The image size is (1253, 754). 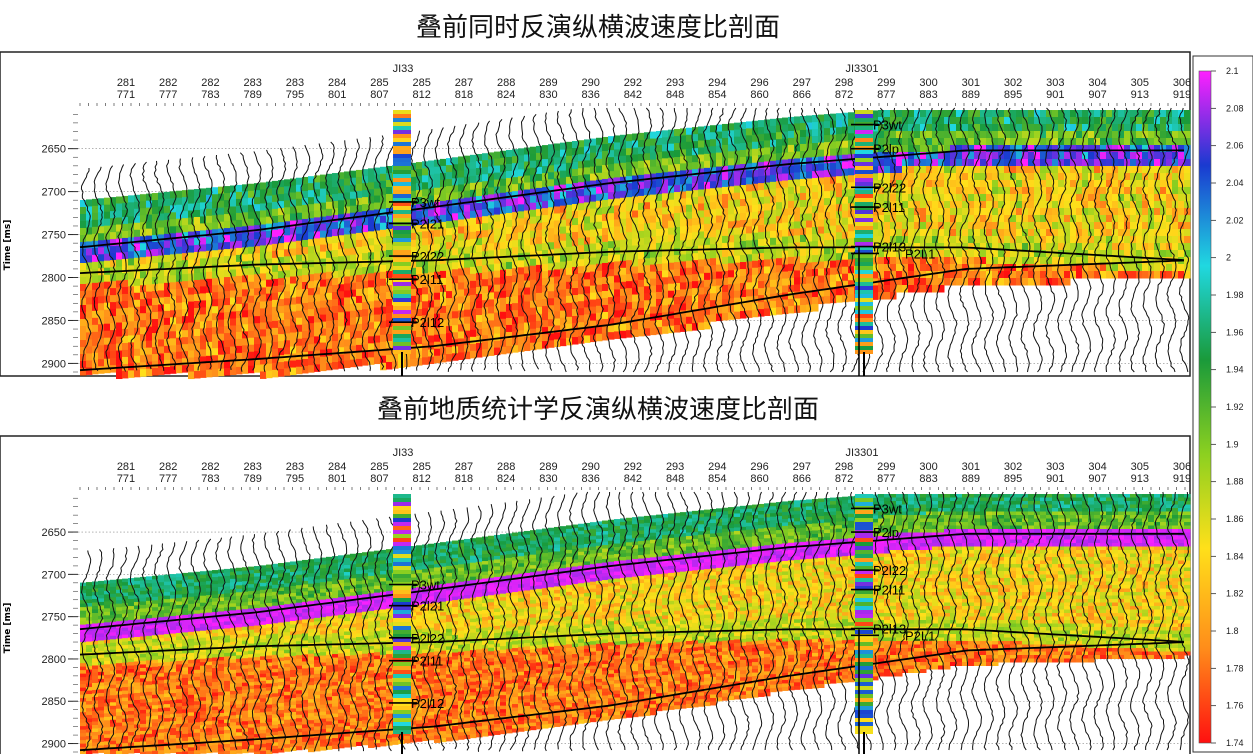 What do you see at coordinates (590, 83) in the screenshot?
I see `x-tick-label-upper: 290` at bounding box center [590, 83].